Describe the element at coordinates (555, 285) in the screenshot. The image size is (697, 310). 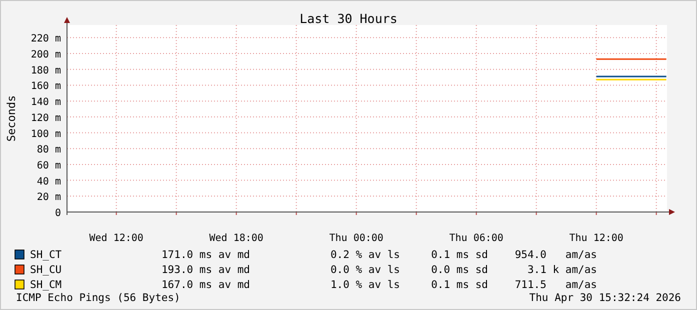
I see `text: 711.5 am/as` at that location.